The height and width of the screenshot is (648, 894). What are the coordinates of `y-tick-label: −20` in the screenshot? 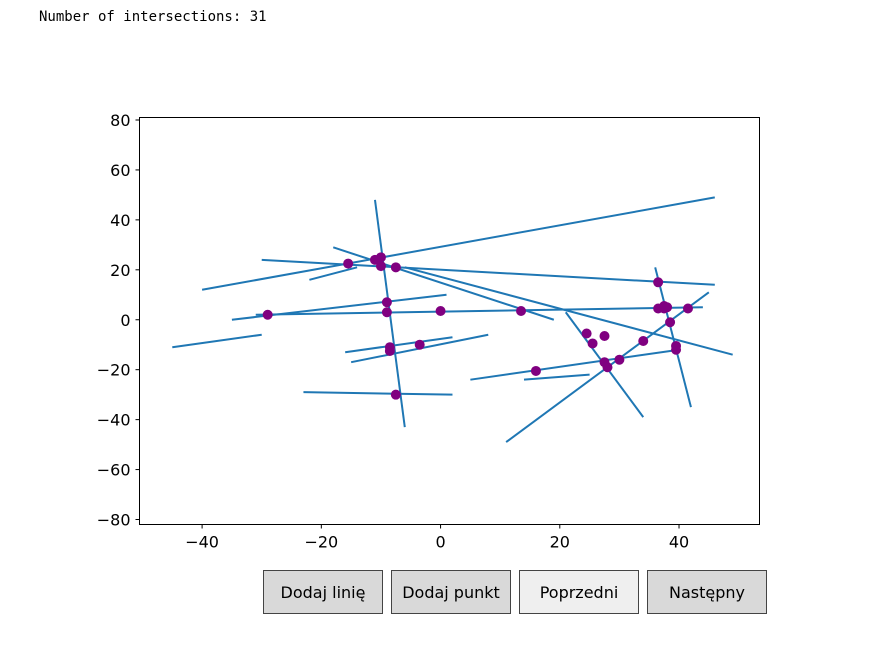 It's located at (114, 370).